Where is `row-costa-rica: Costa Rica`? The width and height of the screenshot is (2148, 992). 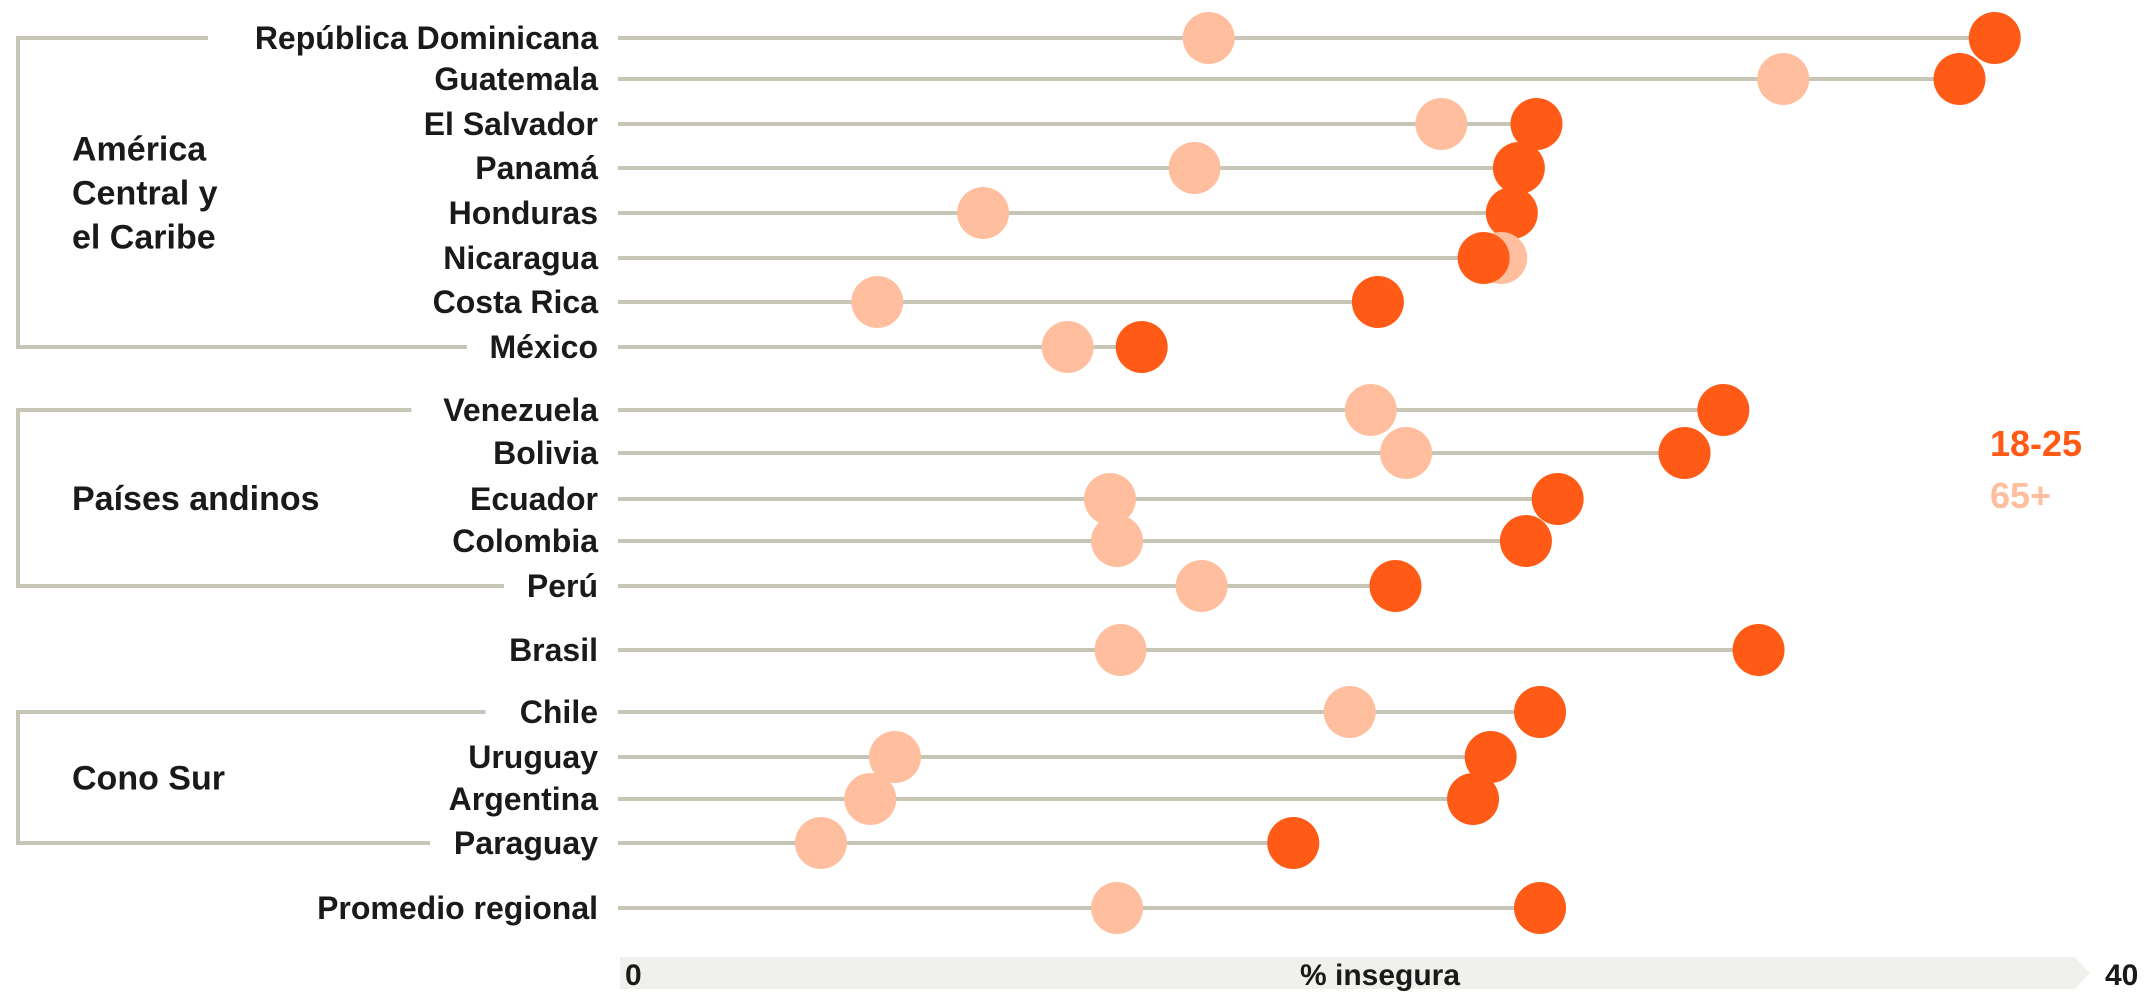
row-costa-rica: Costa Rica is located at coordinates (918, 302).